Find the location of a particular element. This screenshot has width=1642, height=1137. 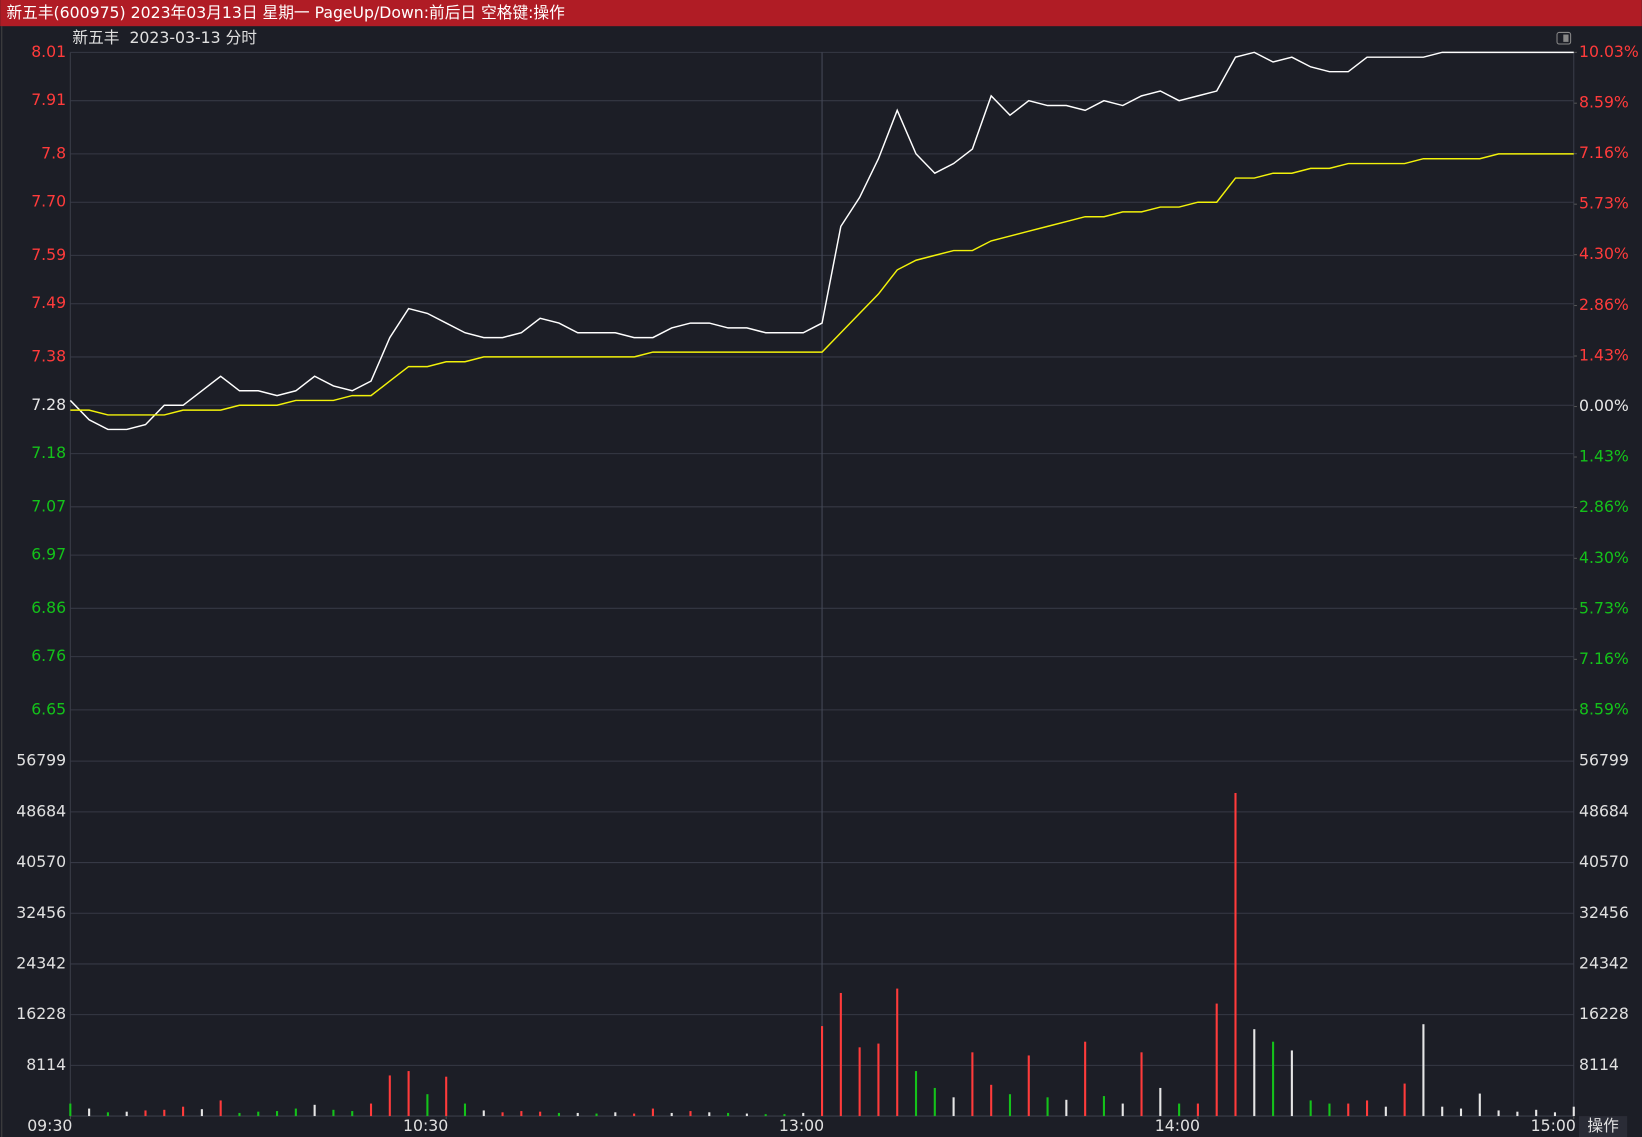

y-tick-label: 6.97 is located at coordinates (48, 554).